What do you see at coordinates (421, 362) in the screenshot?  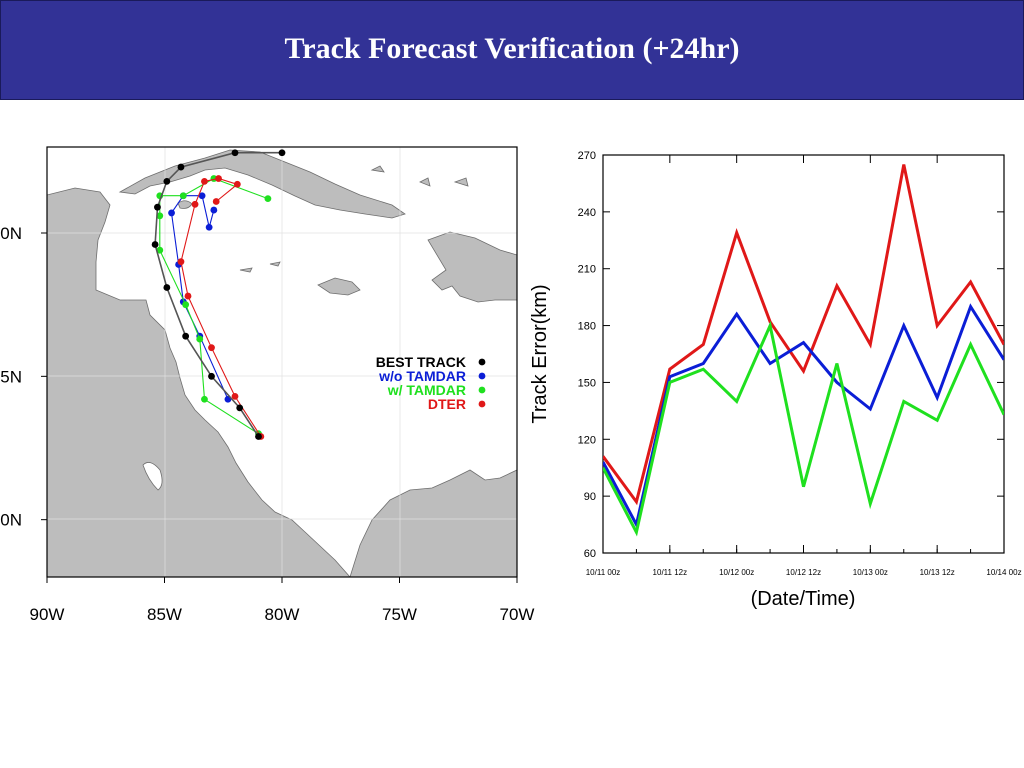 I see `legend-label: BEST TRACK` at bounding box center [421, 362].